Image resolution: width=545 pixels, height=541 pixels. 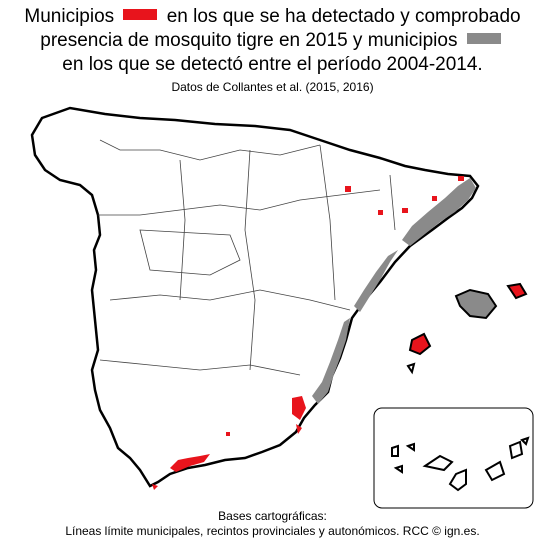 What do you see at coordinates (394, 291) in the screenshot?
I see `detections-2004-2014` at bounding box center [394, 291].